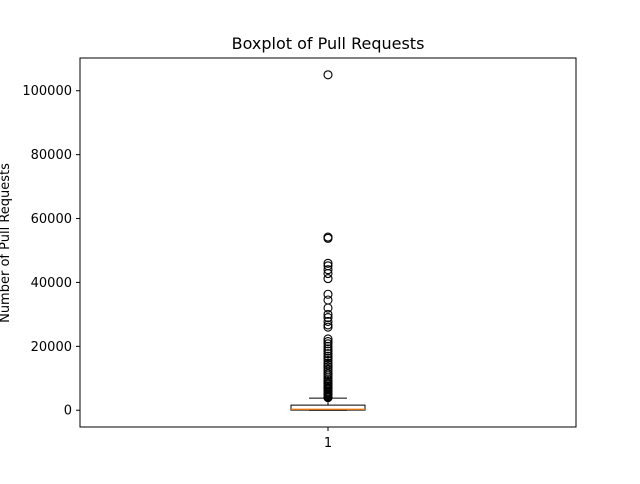 The width and height of the screenshot is (640, 484). Describe the element at coordinates (47, 91) in the screenshot. I see `y-tick-label: 100000` at that location.